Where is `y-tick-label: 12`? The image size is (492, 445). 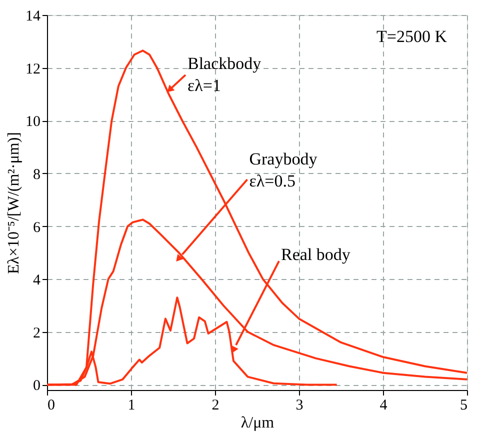 y-tick-label: 12 is located at coordinates (33, 69).